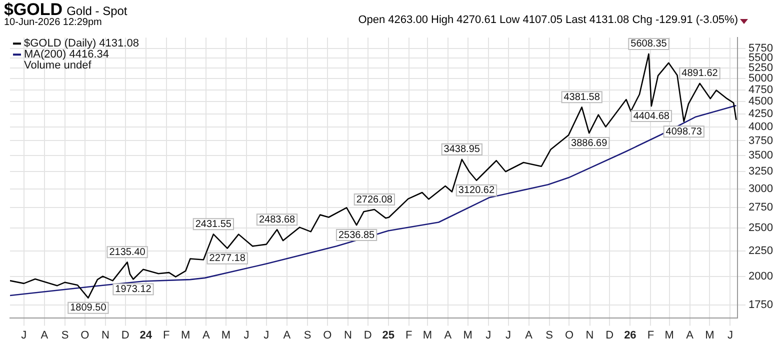 The height and width of the screenshot is (345, 780). I want to click on y-tick-label: 5500, so click(761, 58).